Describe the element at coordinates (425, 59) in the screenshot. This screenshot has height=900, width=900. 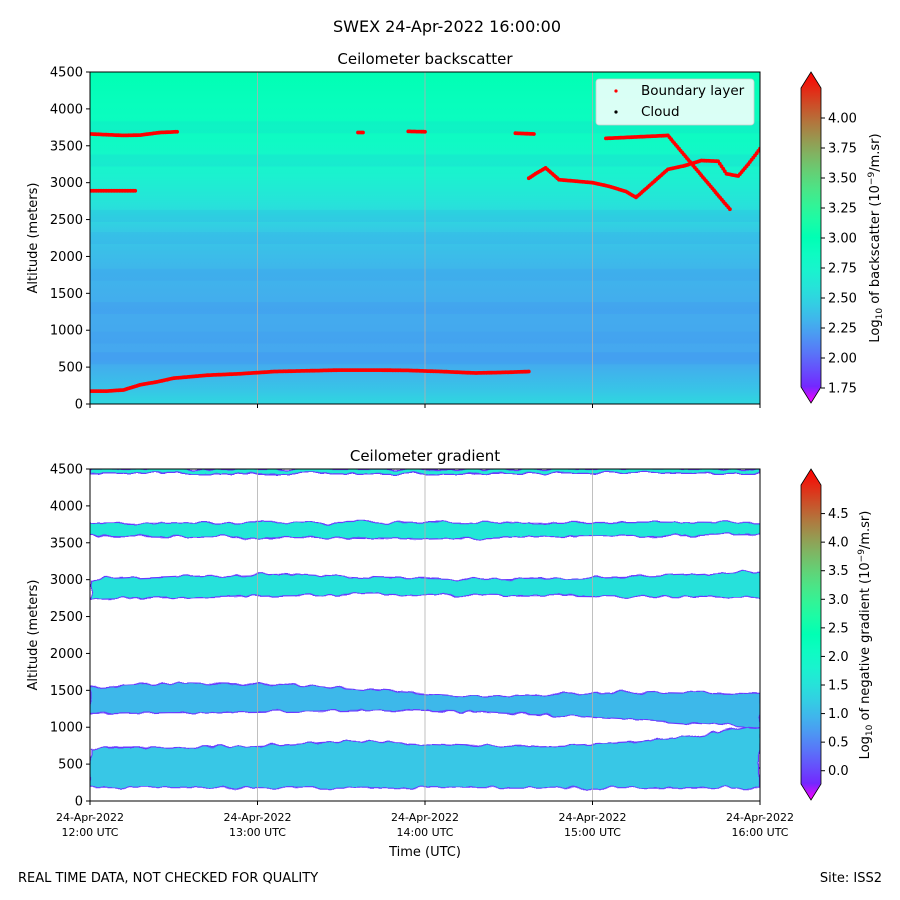
I see `panel-title-backscatter: Ceilometer backscatter` at that location.